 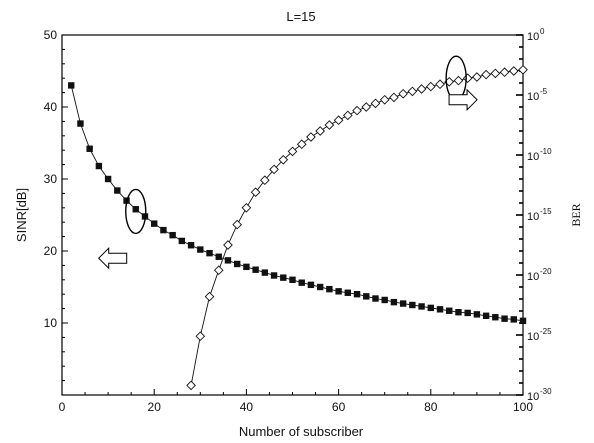 What do you see at coordinates (62, 407) in the screenshot?
I see `x-tick-label: 0` at bounding box center [62, 407].